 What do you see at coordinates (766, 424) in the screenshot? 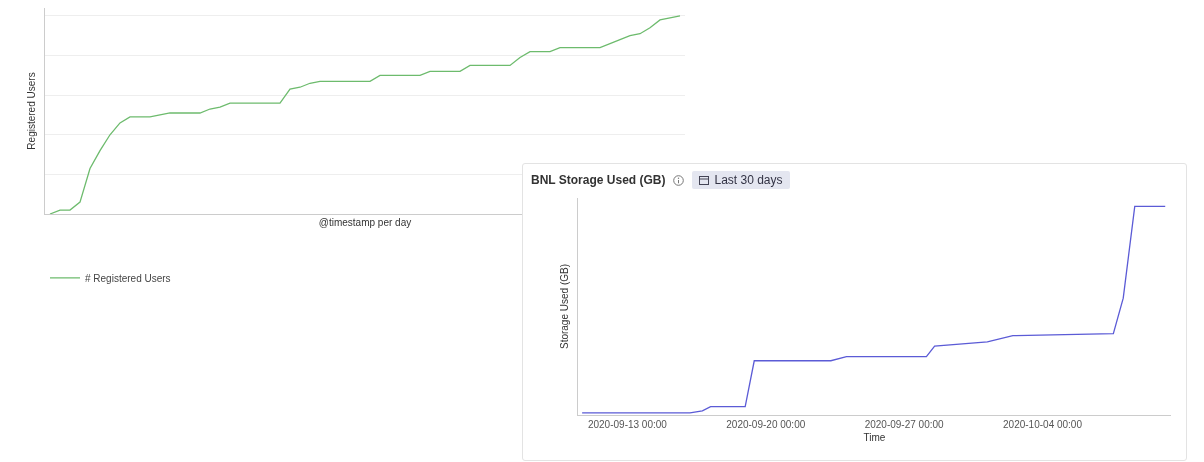
I see `x-tick-label: 2020-09-20 00:00` at bounding box center [766, 424].